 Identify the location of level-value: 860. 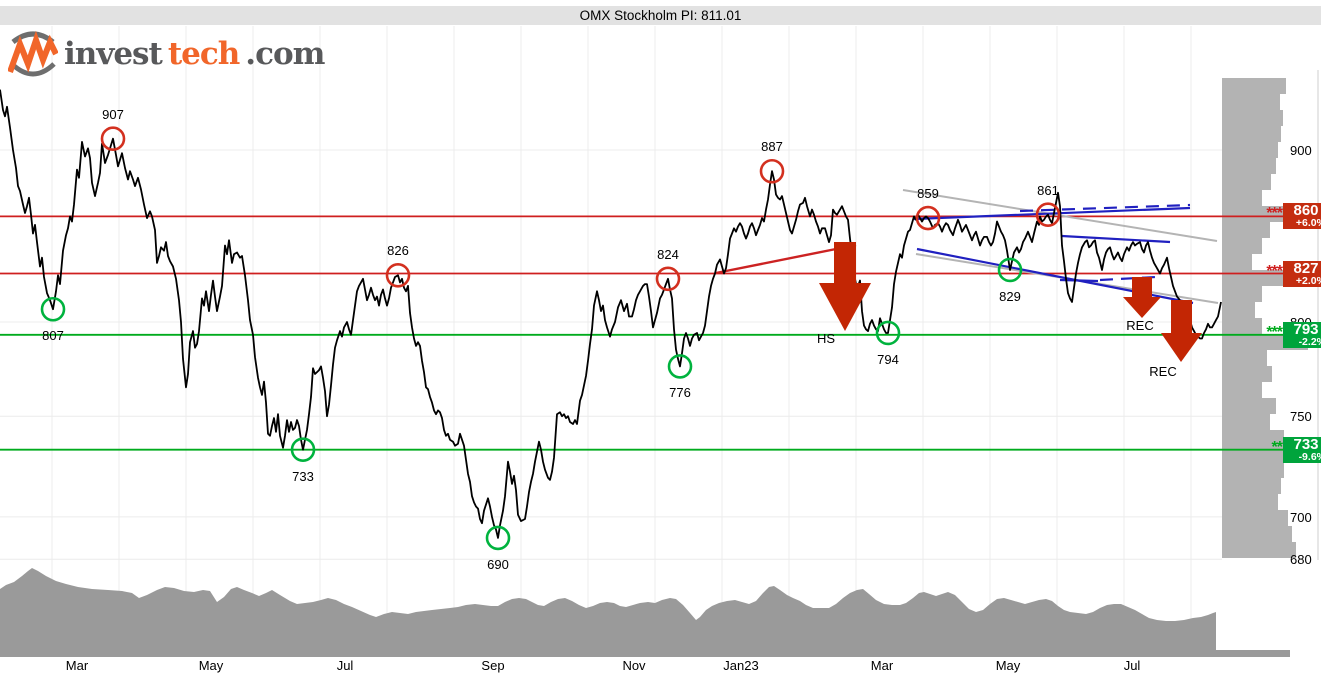
(1306, 211).